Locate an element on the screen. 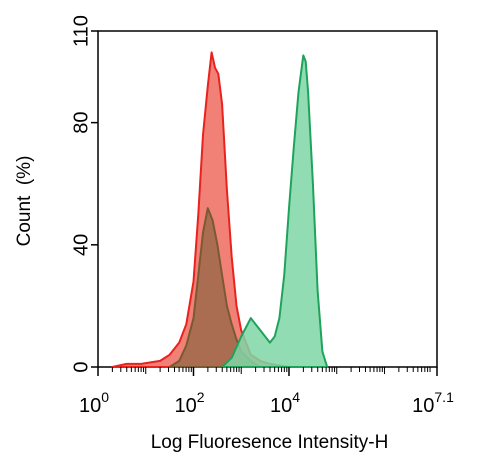  x-tick-exponent: 7.1 is located at coordinates (444, 397).